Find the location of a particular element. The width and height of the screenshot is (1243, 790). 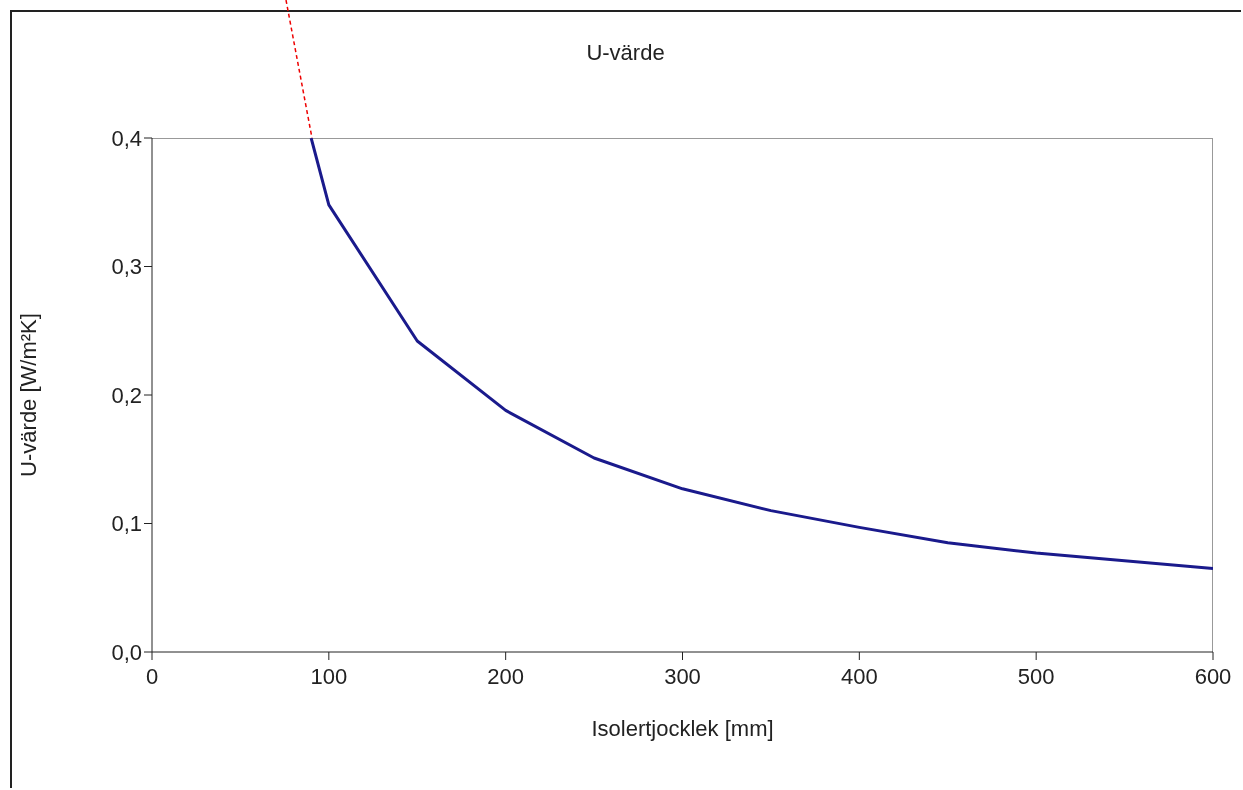

x-axis-title: Isolertjocklek [mm] is located at coordinates (682, 728).